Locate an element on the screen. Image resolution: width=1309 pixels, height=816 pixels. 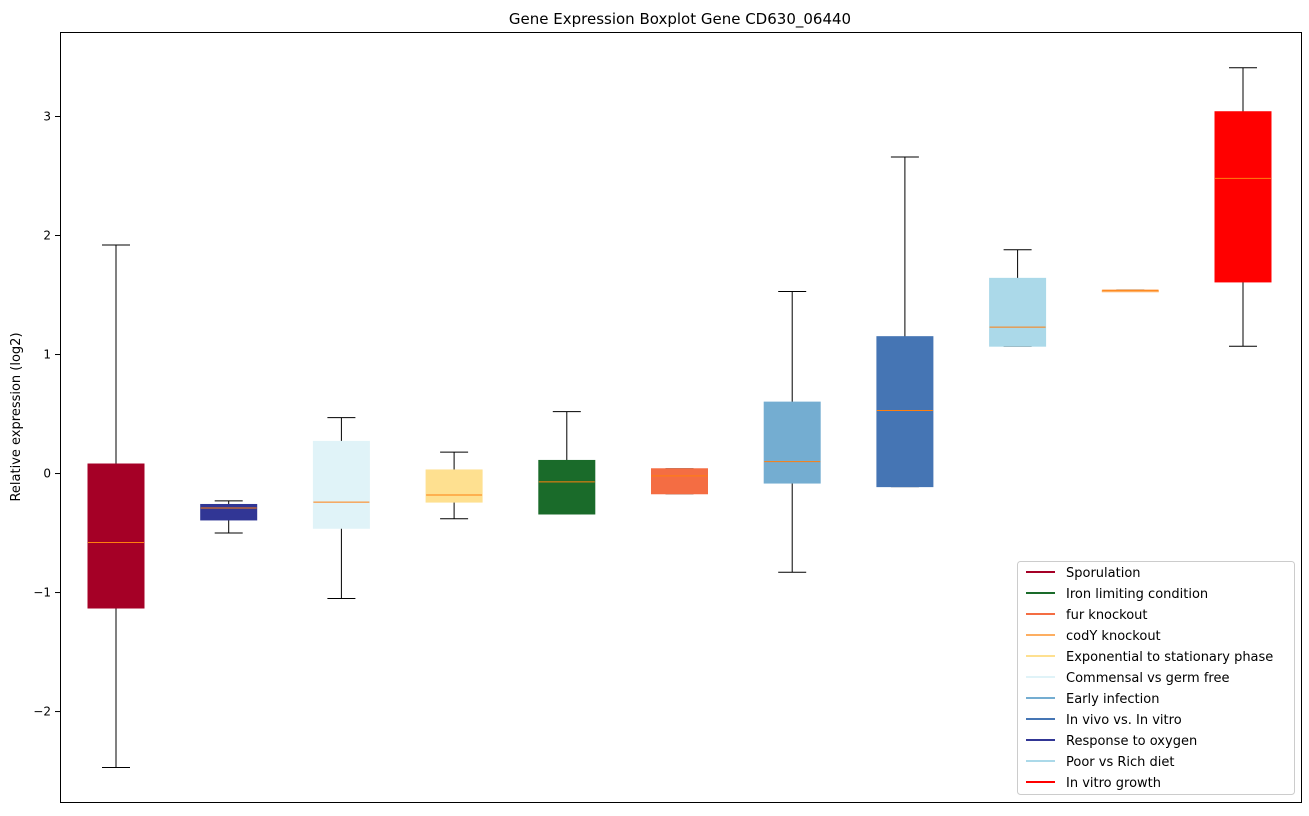
box-in-vitro-growth is located at coordinates (1243, 207).